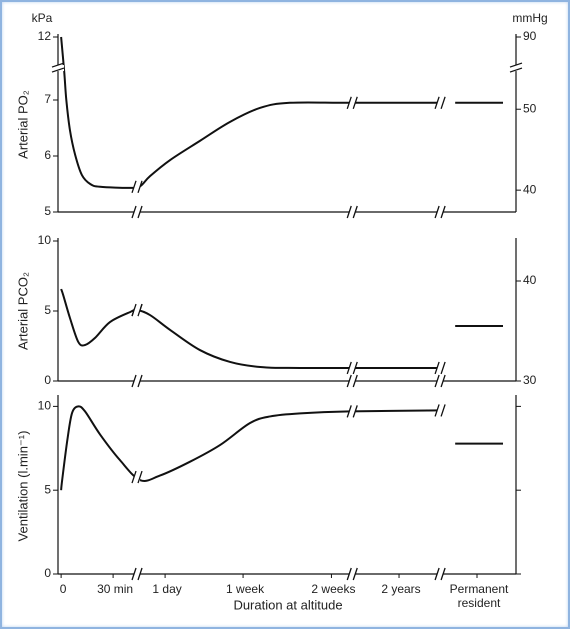  I want to click on y2-unit: mmHg, so click(529, 18).